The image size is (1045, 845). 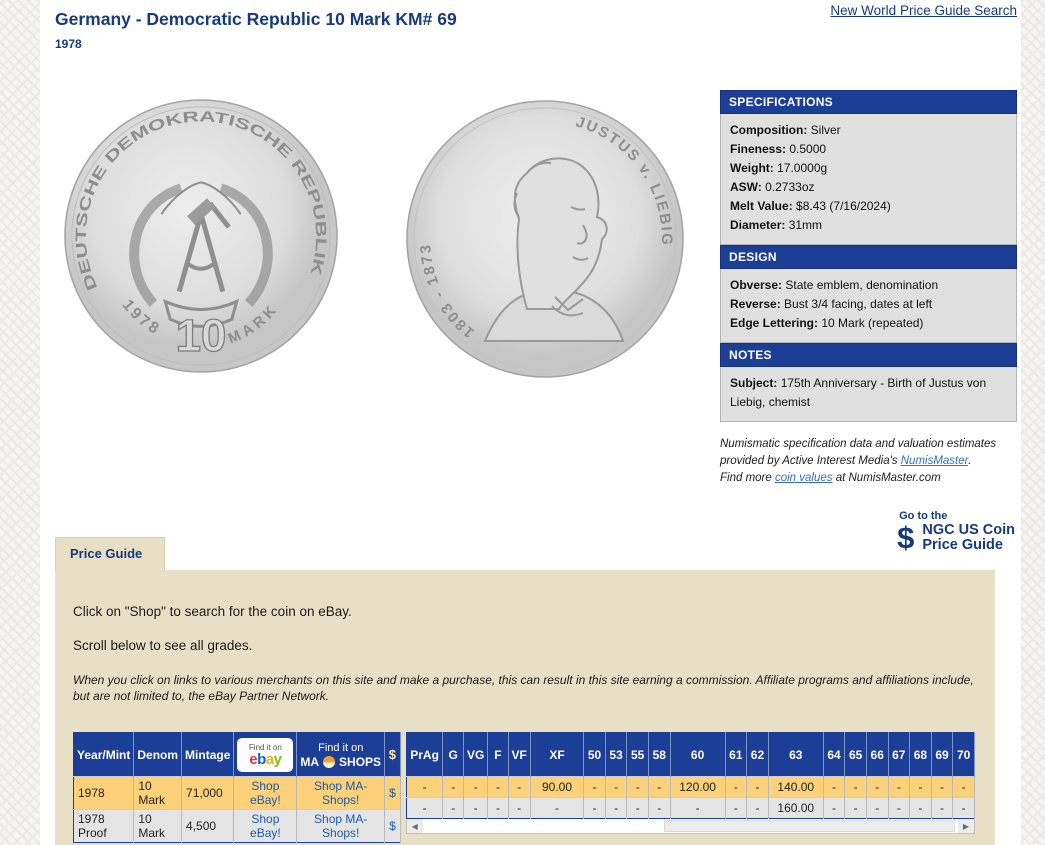 What do you see at coordinates (158, 754) in the screenshot?
I see `col-header-denom: Denom` at bounding box center [158, 754].